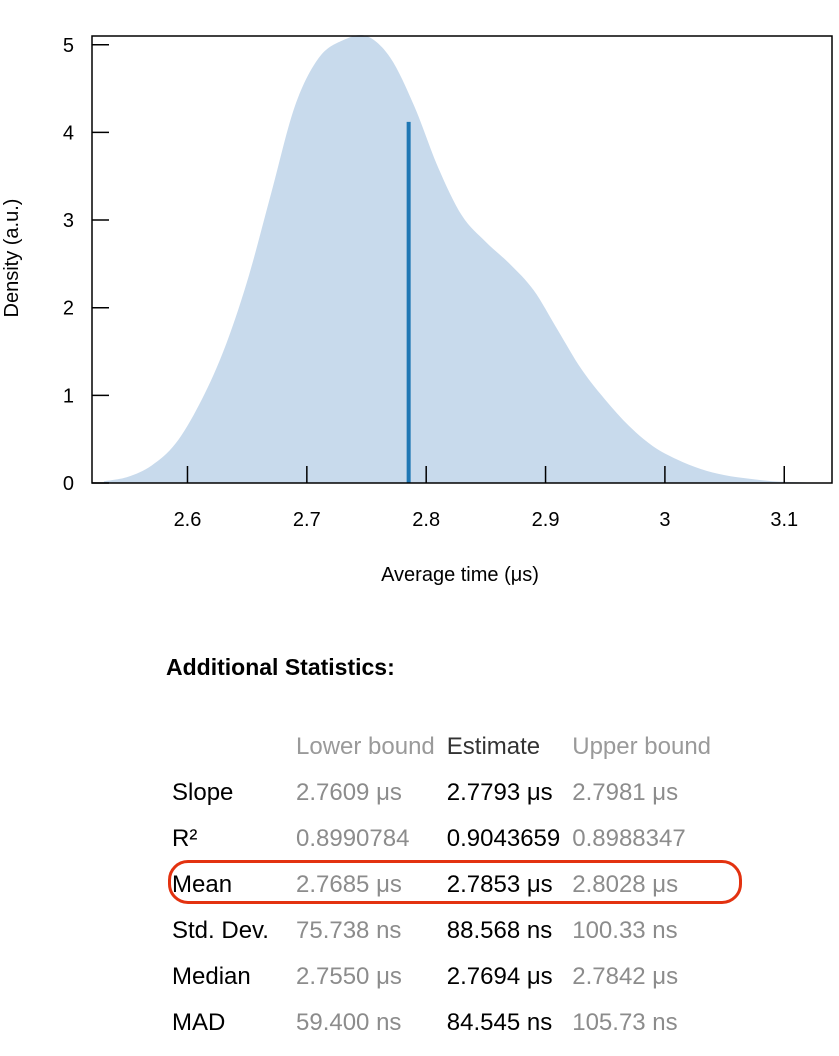 The image size is (839, 1056). Describe the element at coordinates (349, 976) in the screenshot. I see `lower-bound-value: 2.7550 μs` at that location.